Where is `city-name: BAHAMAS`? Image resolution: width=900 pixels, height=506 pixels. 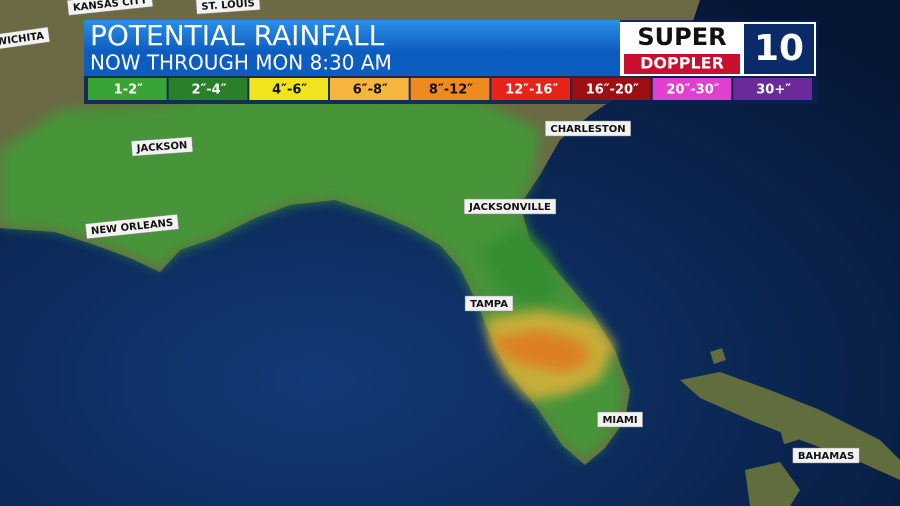
city-name: BAHAMAS is located at coordinates (826, 456).